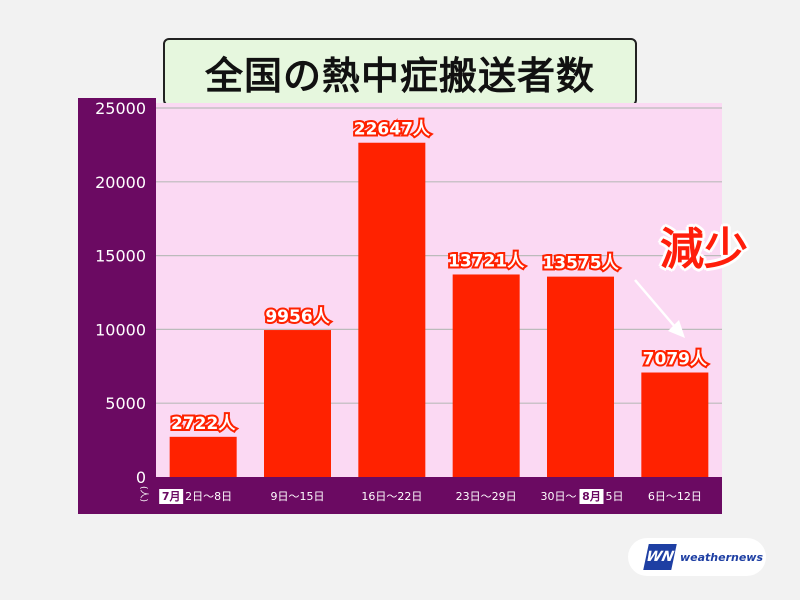 The image size is (800, 600). Describe the element at coordinates (391, 496) in the screenshot. I see `x-tick-label: 16日〜22日` at that location.